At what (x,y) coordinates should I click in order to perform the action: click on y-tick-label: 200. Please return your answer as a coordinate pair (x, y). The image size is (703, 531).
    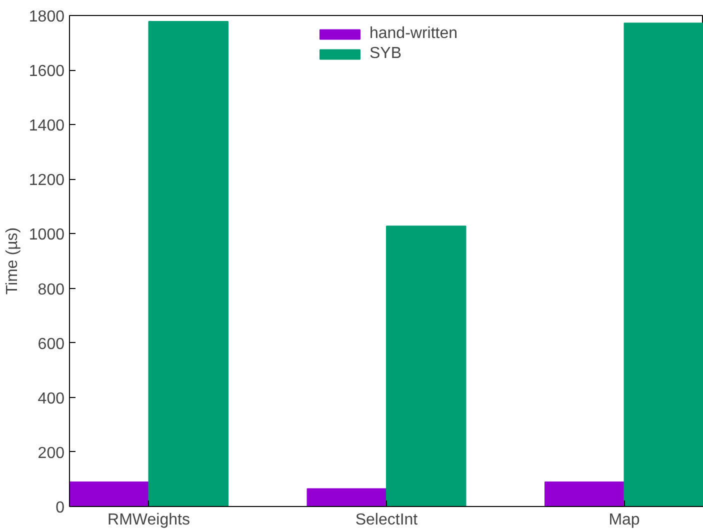
    Looking at the image, I should click on (51, 453).